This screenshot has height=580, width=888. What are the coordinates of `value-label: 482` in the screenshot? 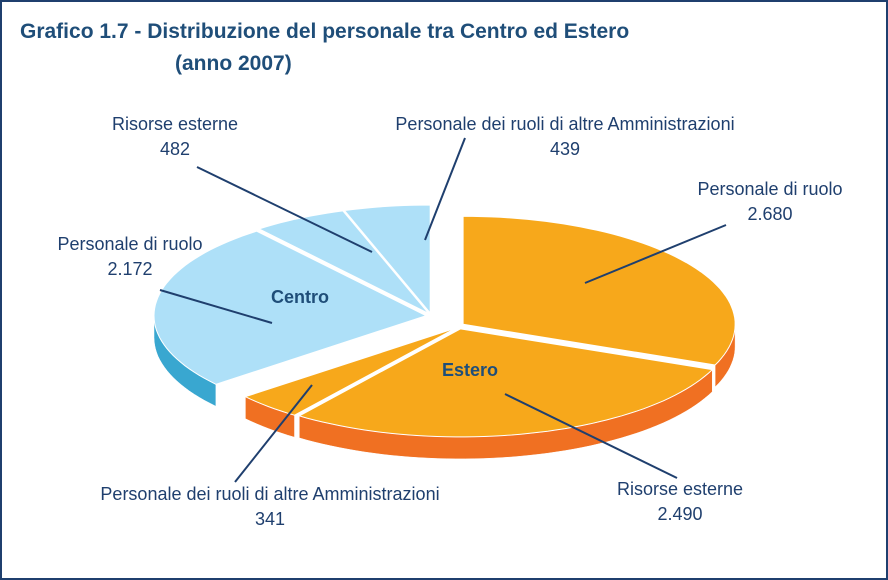 It's located at (175, 149).